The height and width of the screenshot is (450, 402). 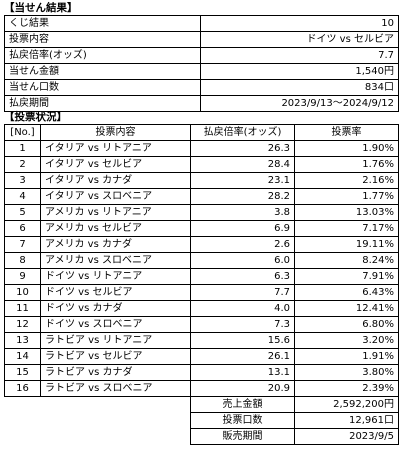 What do you see at coordinates (22, 356) in the screenshot?
I see `vote-no: 14` at bounding box center [22, 356].